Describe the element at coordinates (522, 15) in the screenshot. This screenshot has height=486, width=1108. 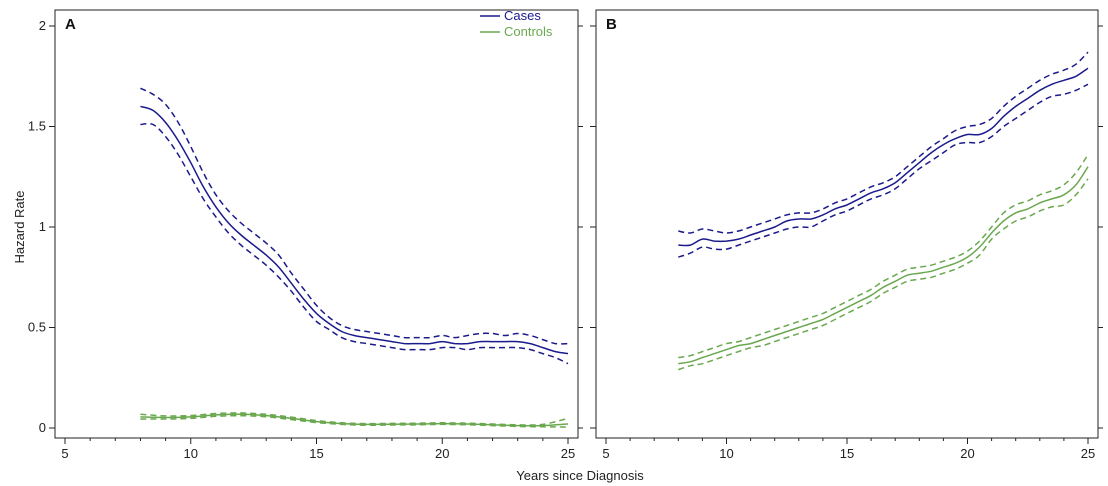
I see `legend-label: Cases` at that location.